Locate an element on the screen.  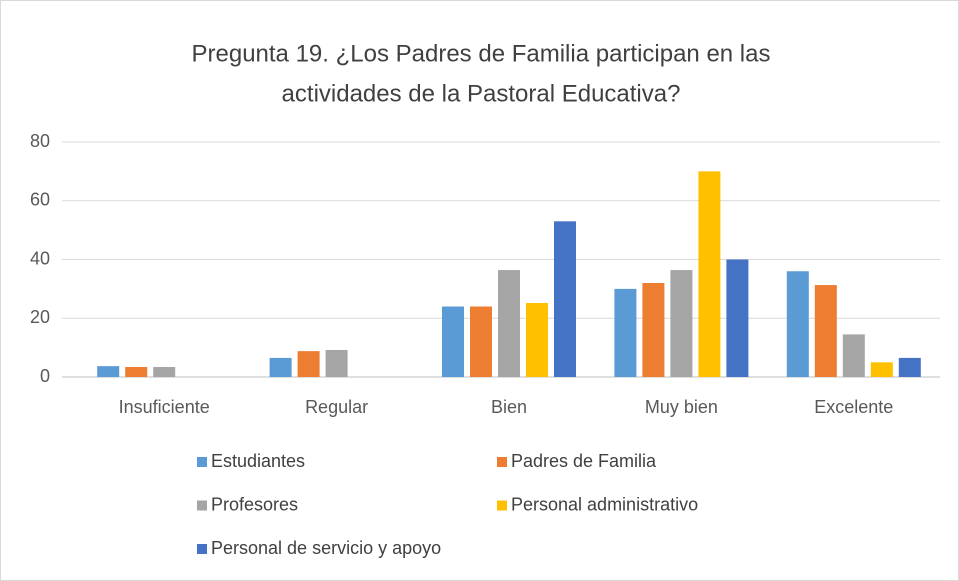
chart-title: actividades de la Pastoral Educativa? is located at coordinates (481, 93).